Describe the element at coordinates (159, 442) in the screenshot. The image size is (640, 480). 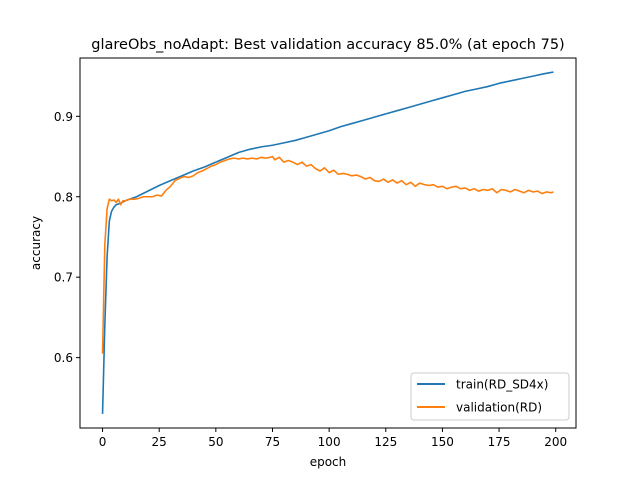
I see `x-tick-label: 25` at that location.